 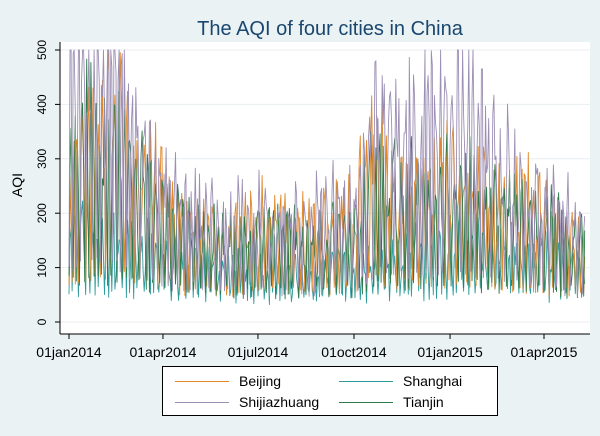 I want to click on legend-swatch-shijiazhuang, so click(x=202, y=402).